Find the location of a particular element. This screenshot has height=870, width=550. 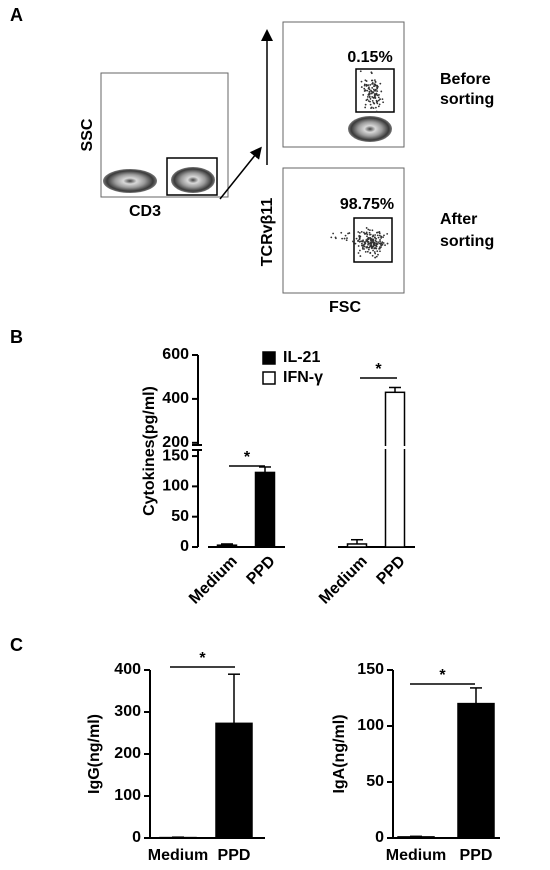

population is located at coordinates (370, 129).